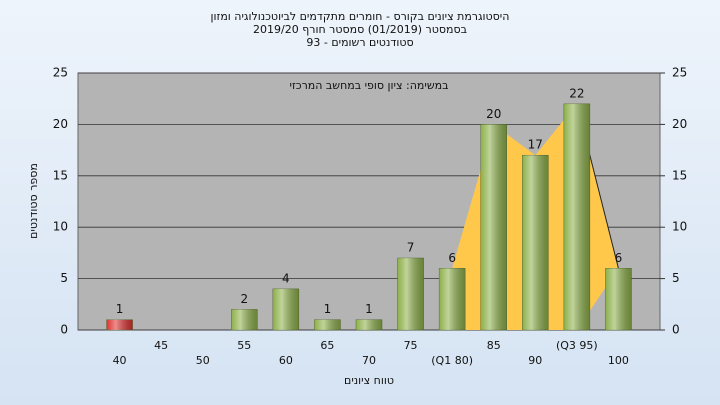  Describe the element at coordinates (244, 299) in the screenshot. I see `value-label: 2` at that location.